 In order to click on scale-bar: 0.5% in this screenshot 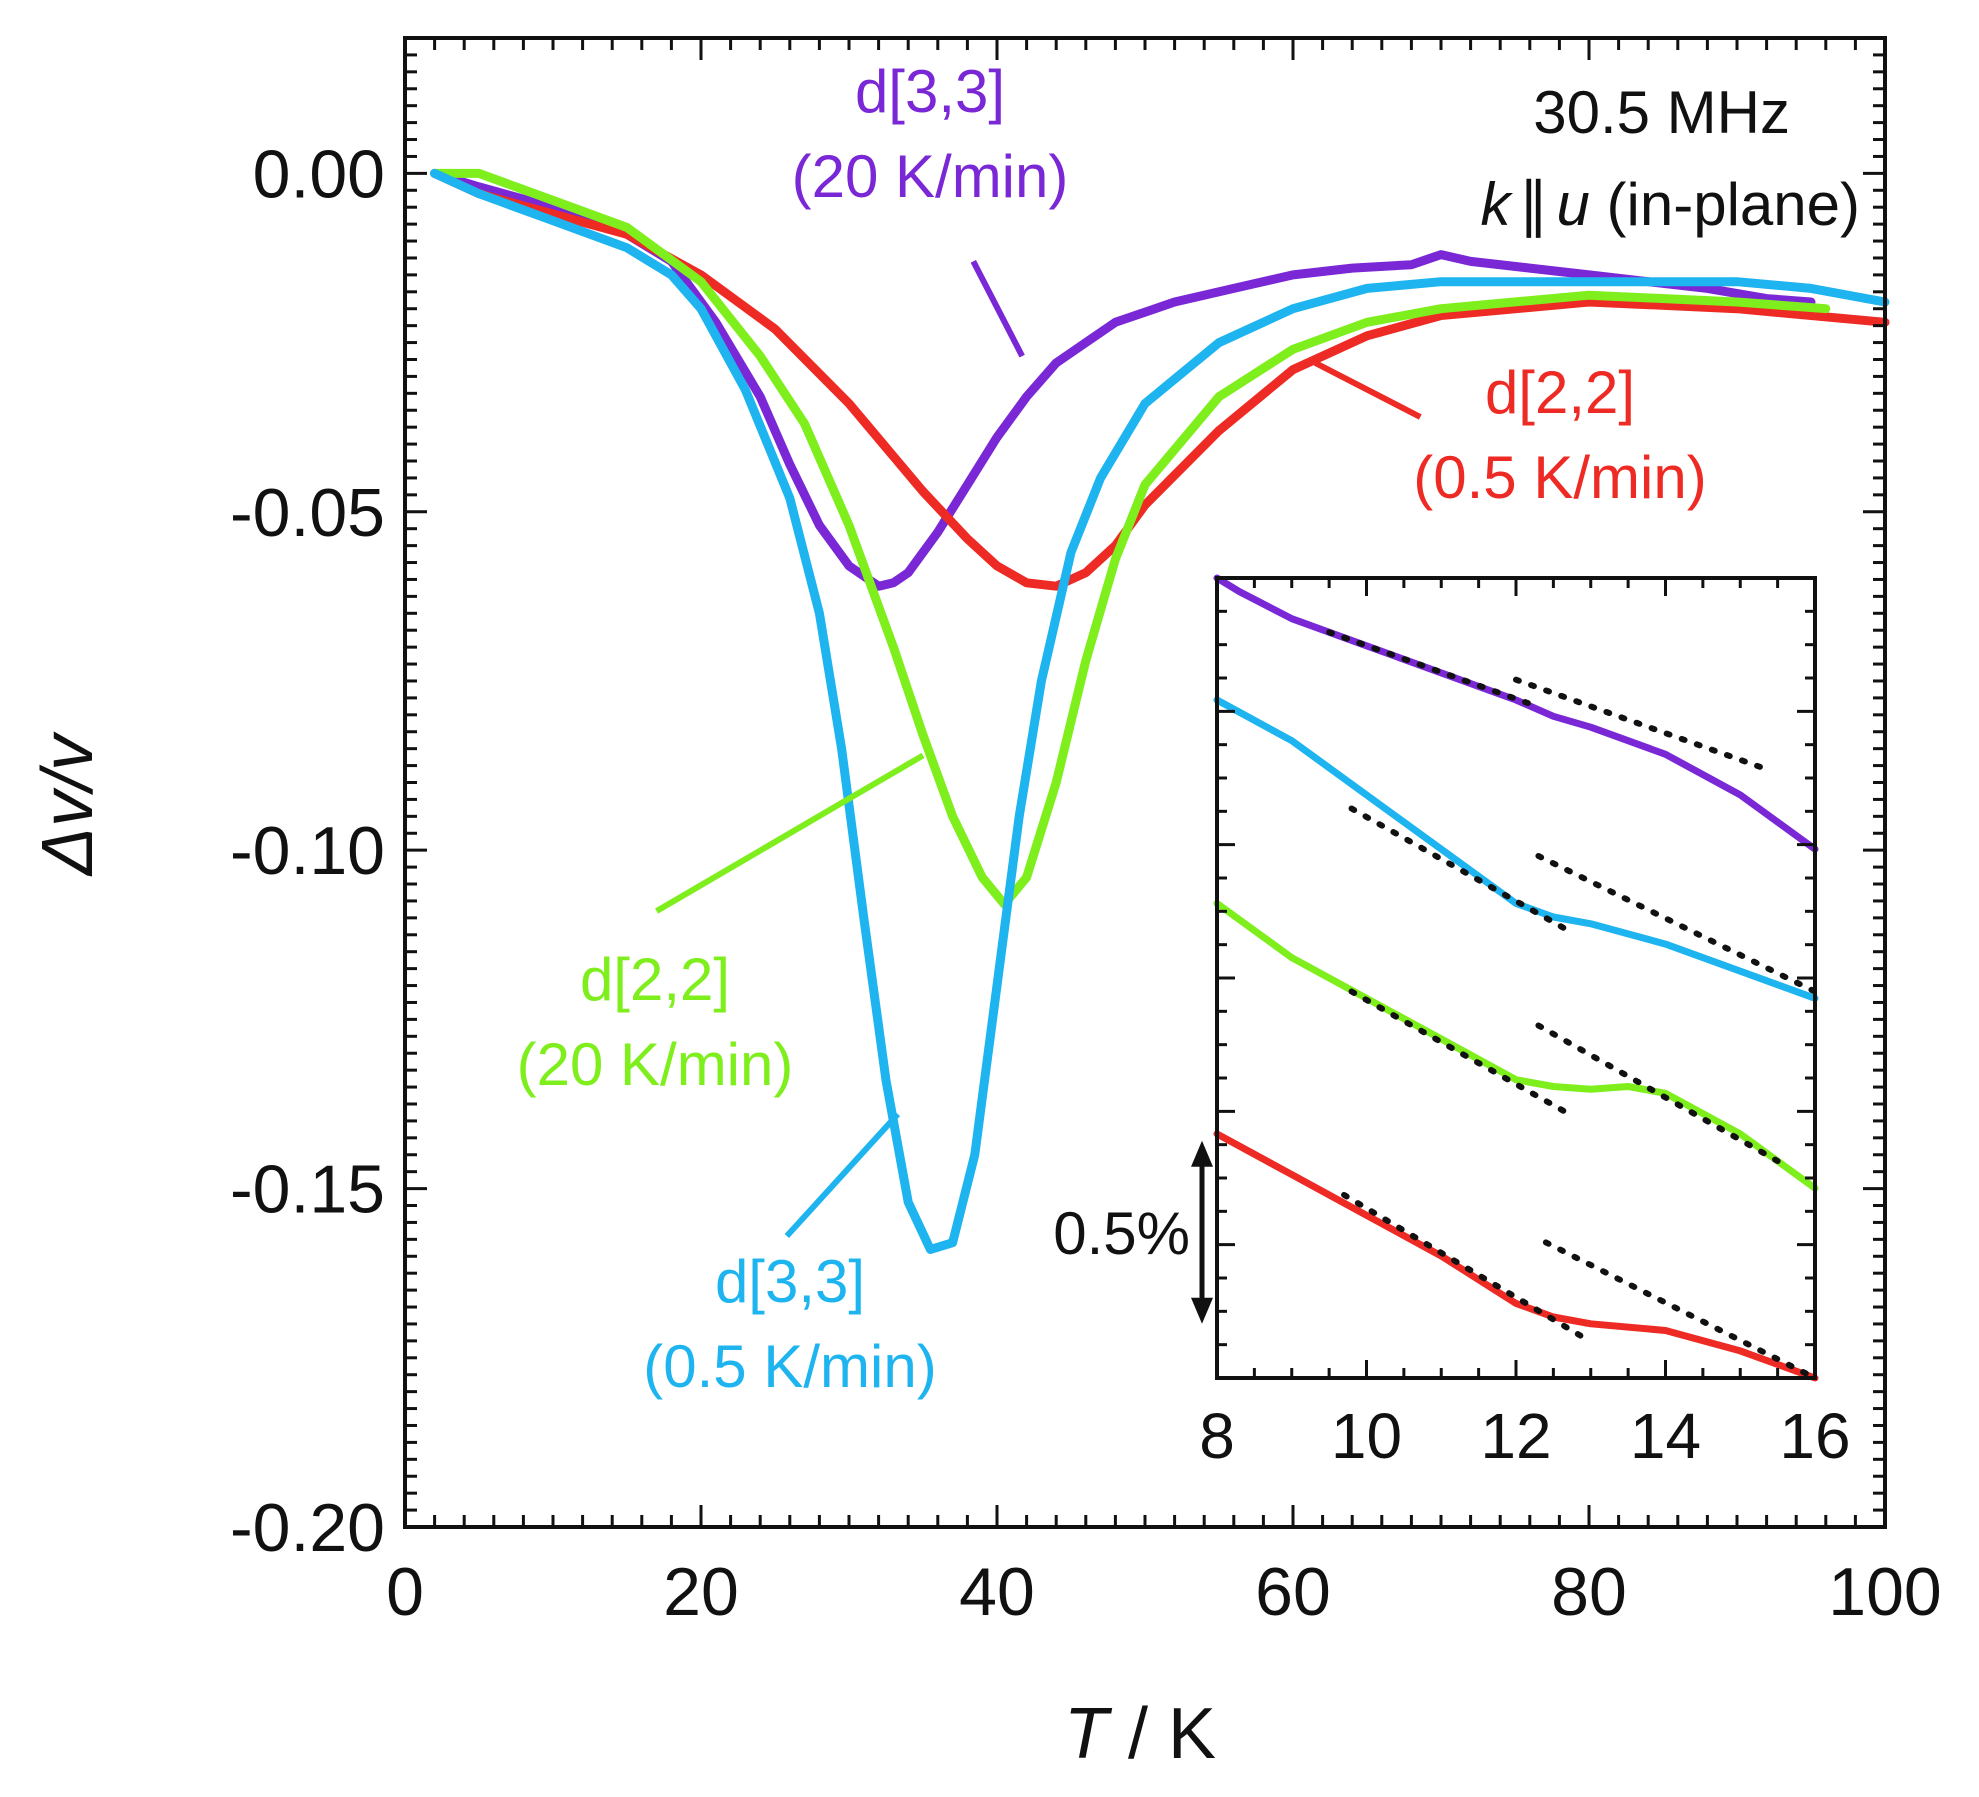, I will do `click(1133, 1232)`.